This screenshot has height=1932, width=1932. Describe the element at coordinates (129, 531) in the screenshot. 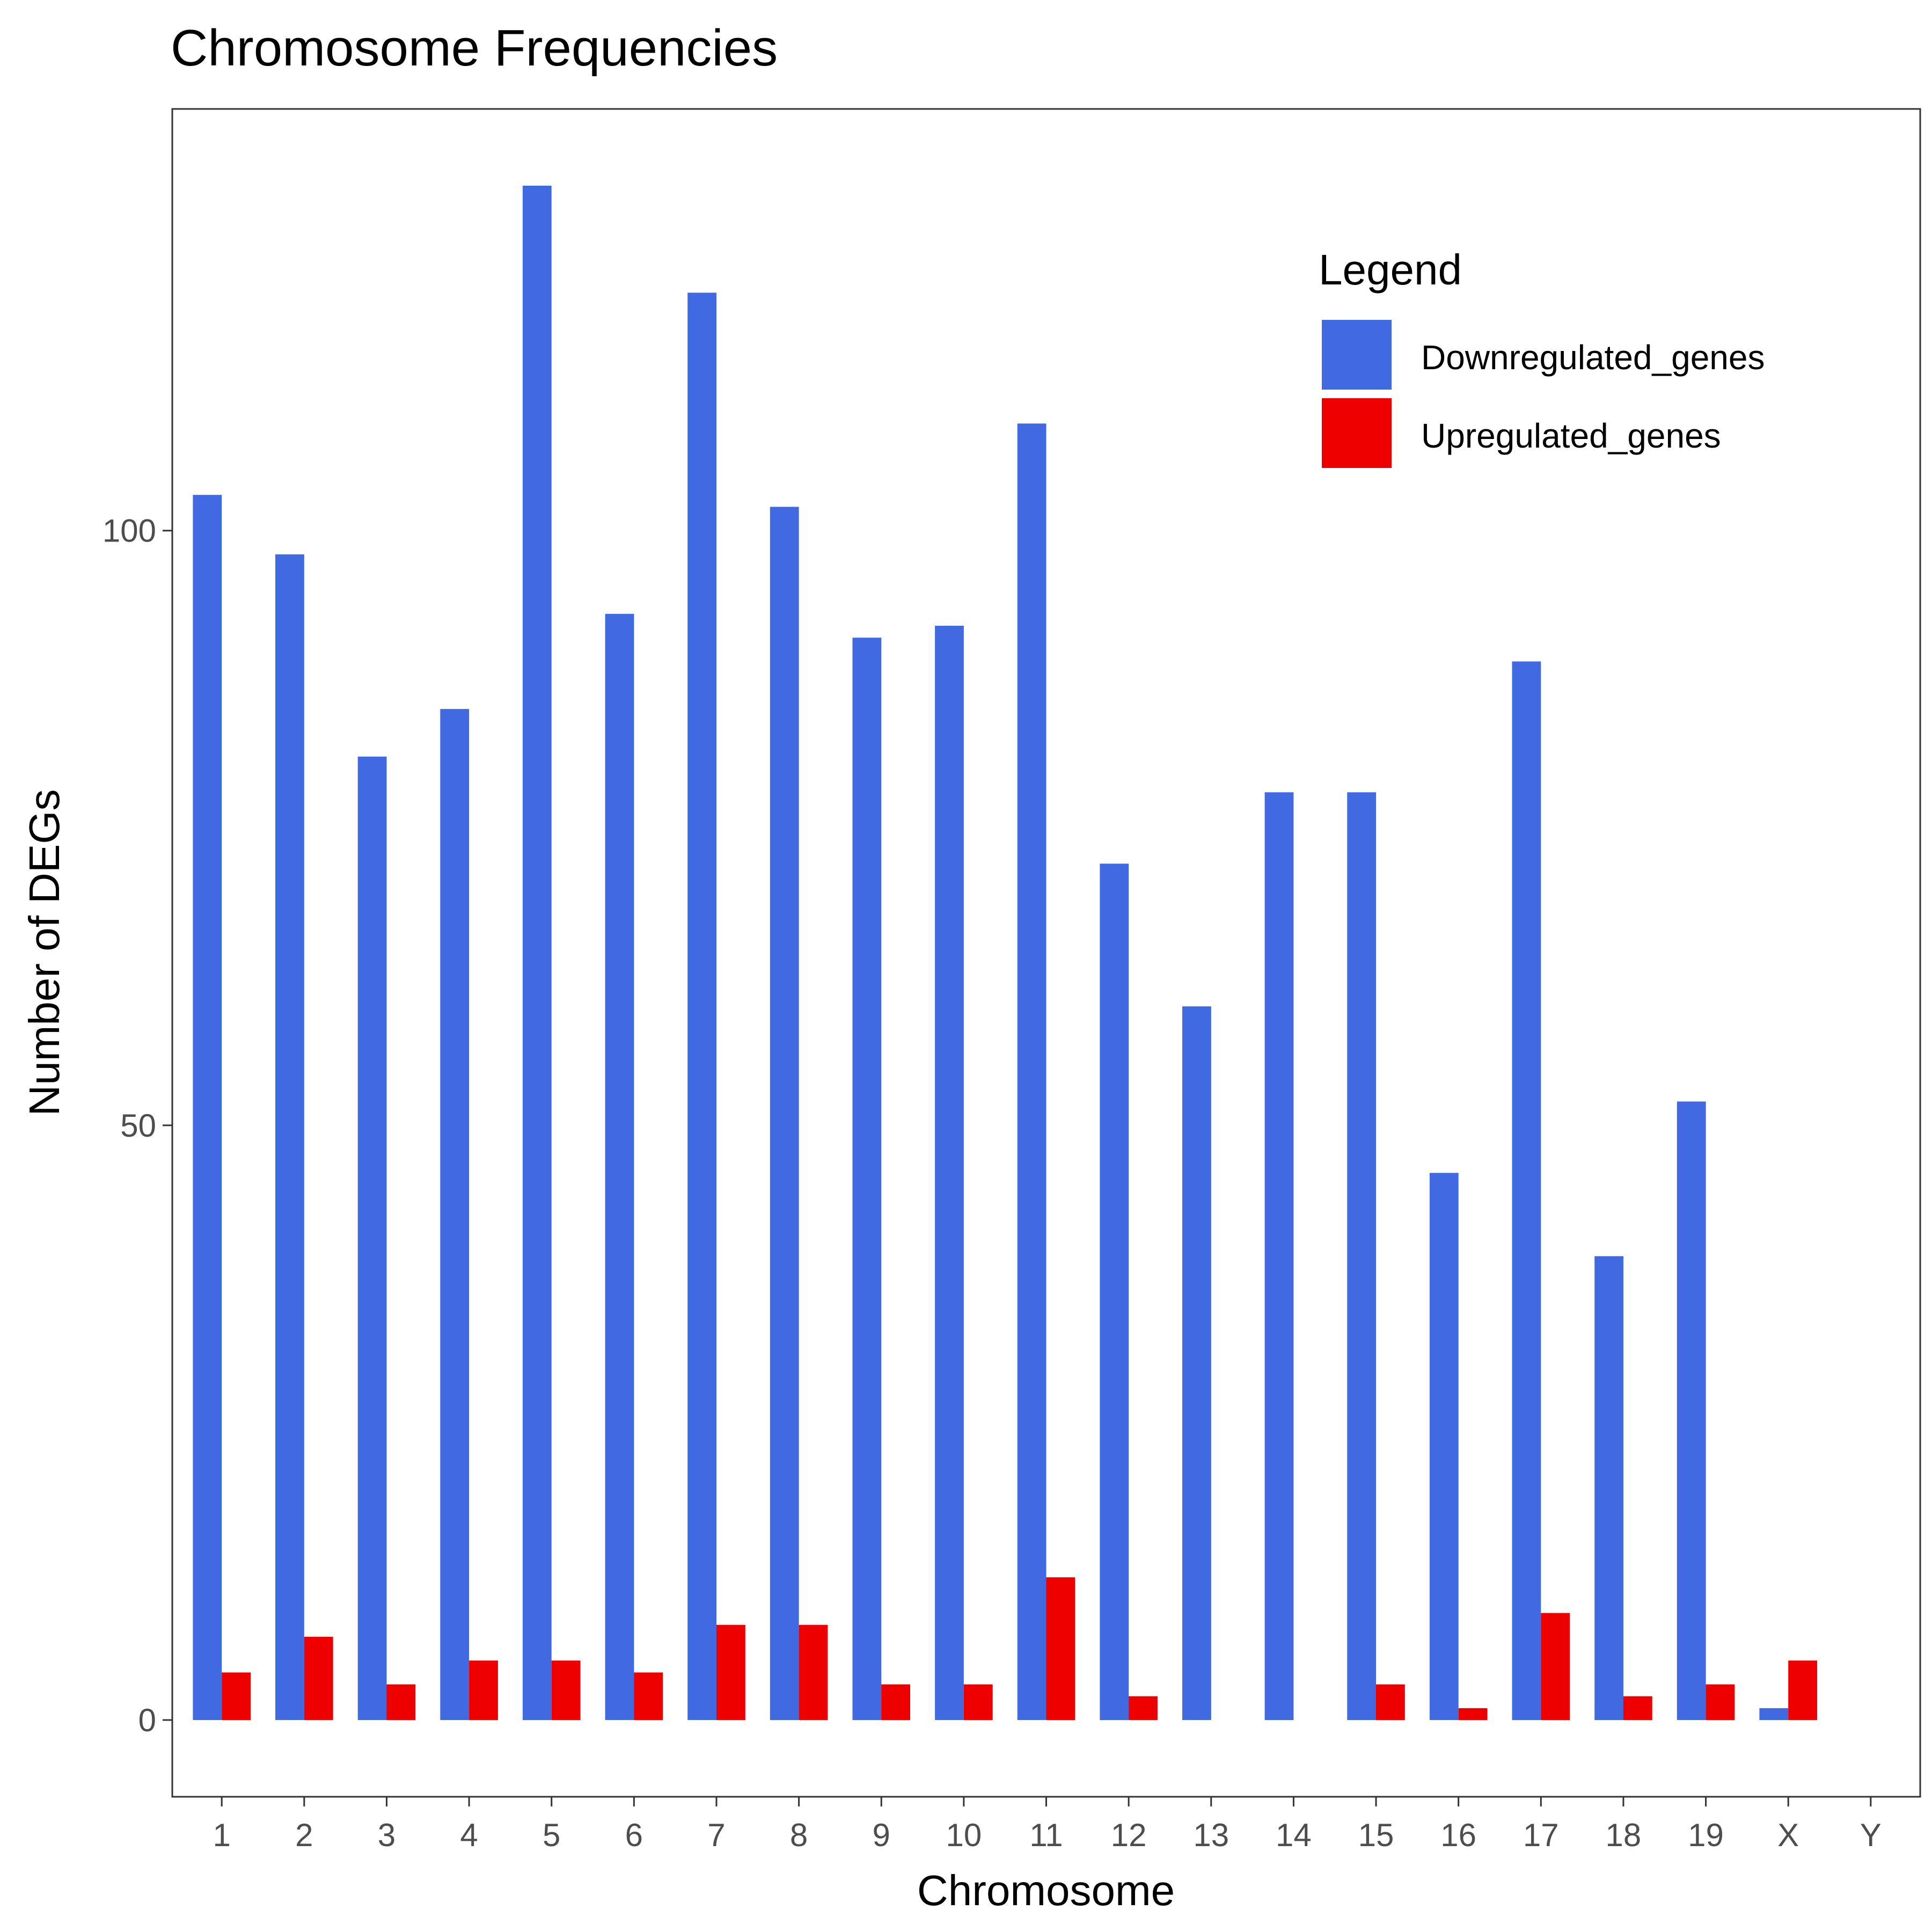

I see `y-tick-label-100: 100` at that location.